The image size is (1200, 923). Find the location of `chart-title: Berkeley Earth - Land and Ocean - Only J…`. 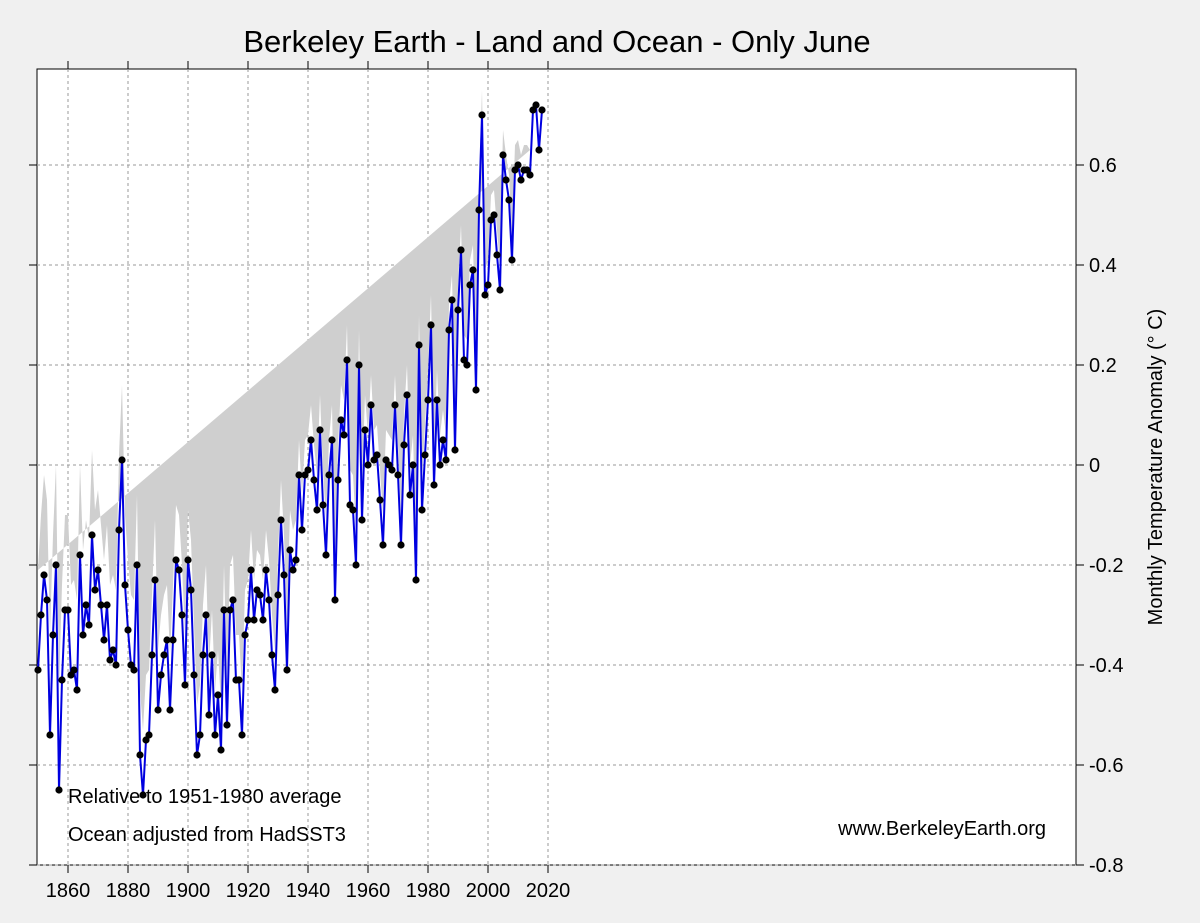

chart-title: Berkeley Earth - Land and Ocean - Only J… is located at coordinates (556, 41).